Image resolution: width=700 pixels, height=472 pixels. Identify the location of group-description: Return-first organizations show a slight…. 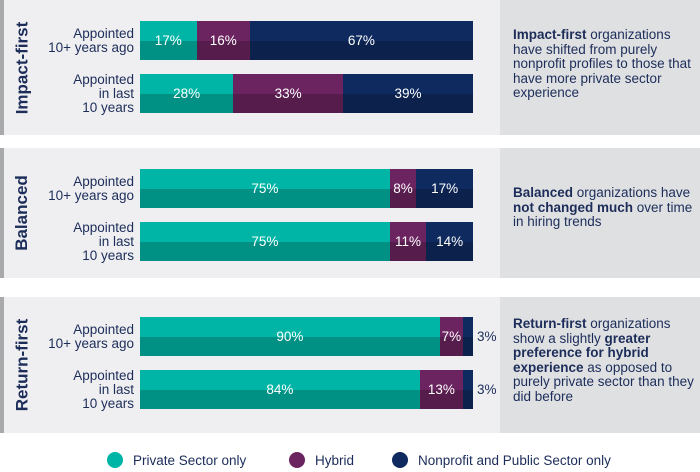
(604, 360).